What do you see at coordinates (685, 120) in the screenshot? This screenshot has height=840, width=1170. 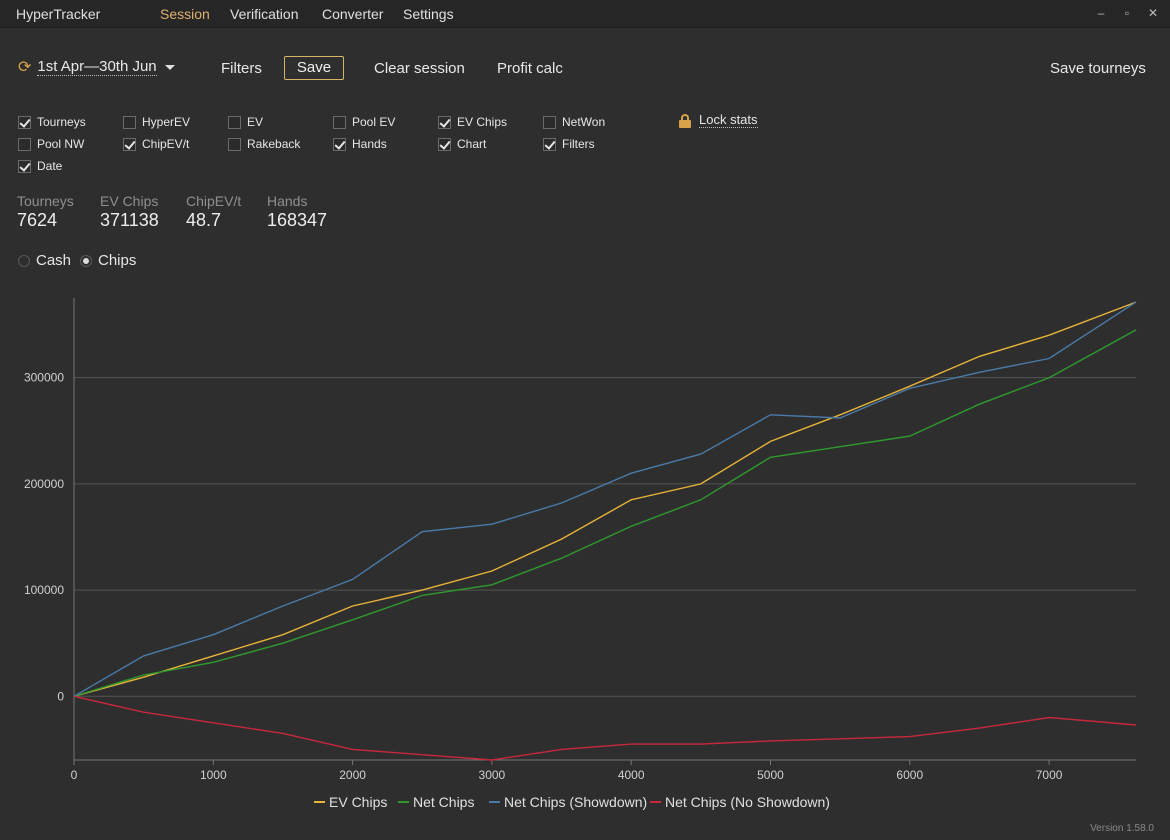 I see `lock-icon` at bounding box center [685, 120].